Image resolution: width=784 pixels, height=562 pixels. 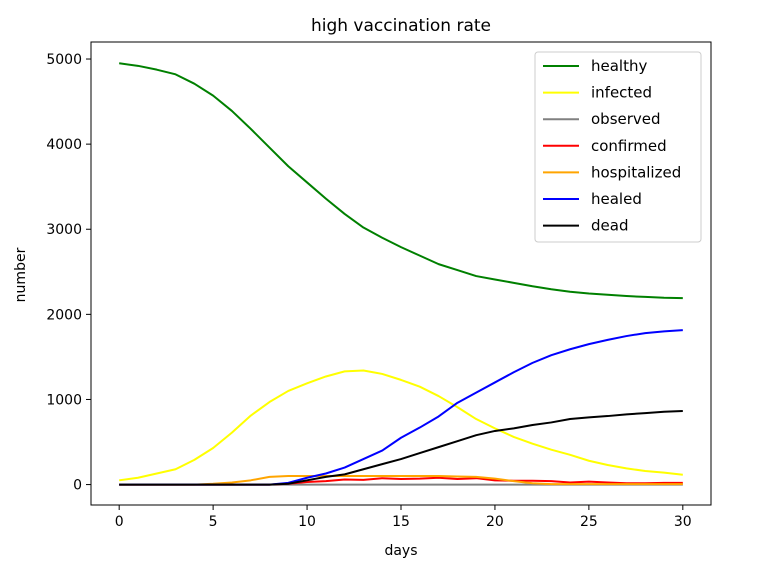 What do you see at coordinates (589, 522) in the screenshot?
I see `x-tick-label: 25` at bounding box center [589, 522].